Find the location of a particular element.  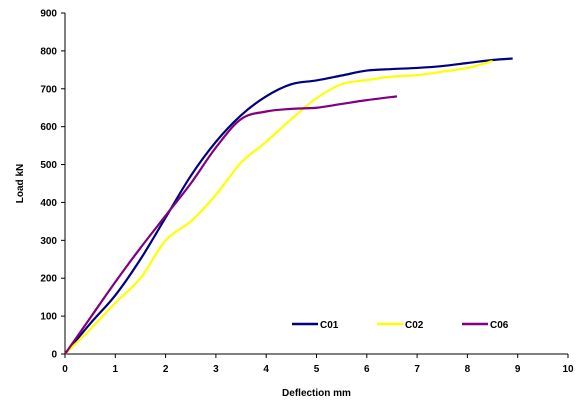

x-tick-label: 8 is located at coordinates (468, 369).